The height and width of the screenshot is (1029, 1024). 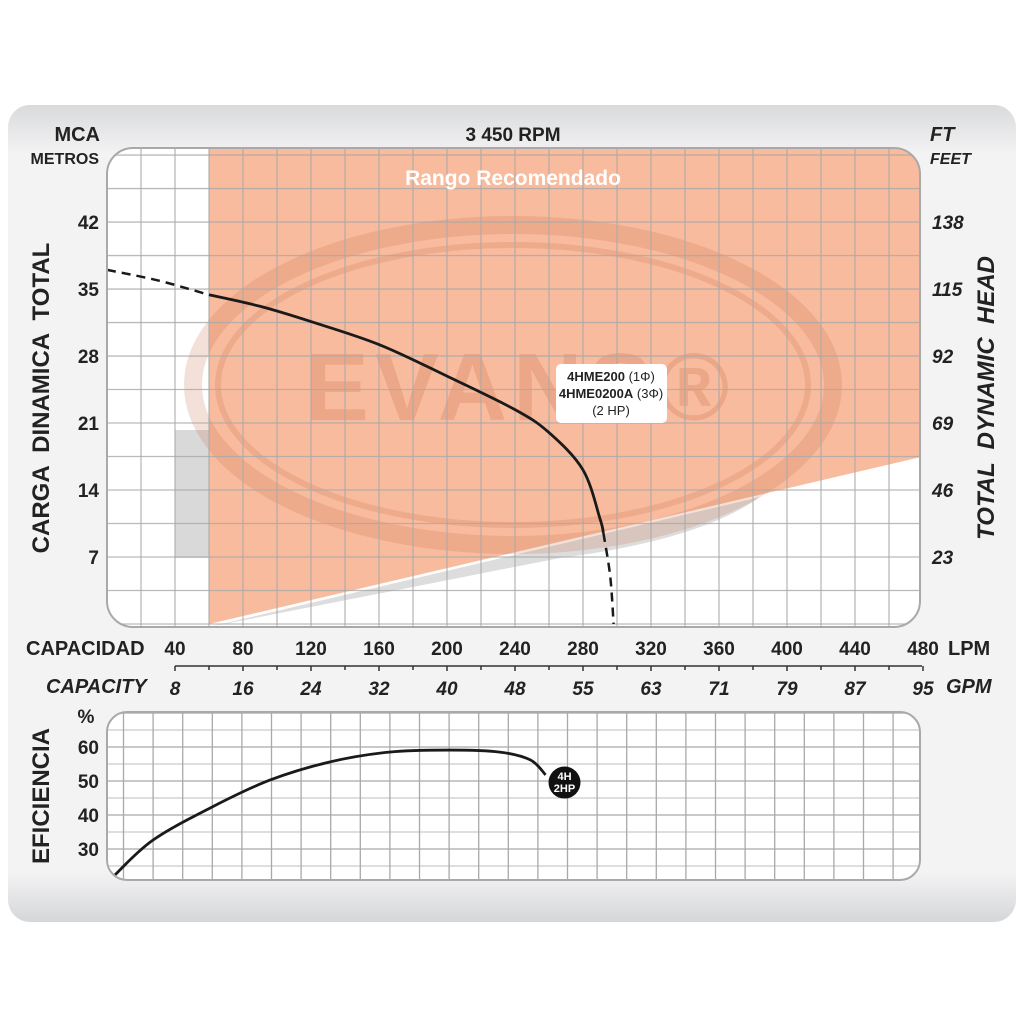 I want to click on x2-tick-label: 48, so click(x=514, y=689).